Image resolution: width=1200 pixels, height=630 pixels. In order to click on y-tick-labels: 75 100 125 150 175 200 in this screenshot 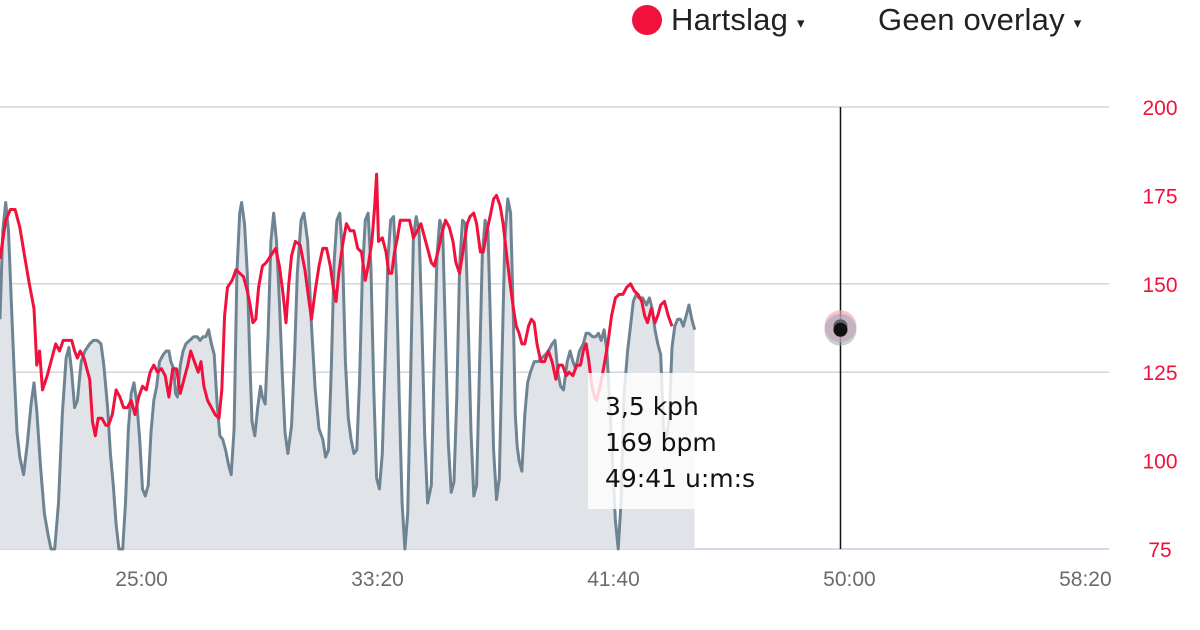, I will do `click(1159, 329)`.